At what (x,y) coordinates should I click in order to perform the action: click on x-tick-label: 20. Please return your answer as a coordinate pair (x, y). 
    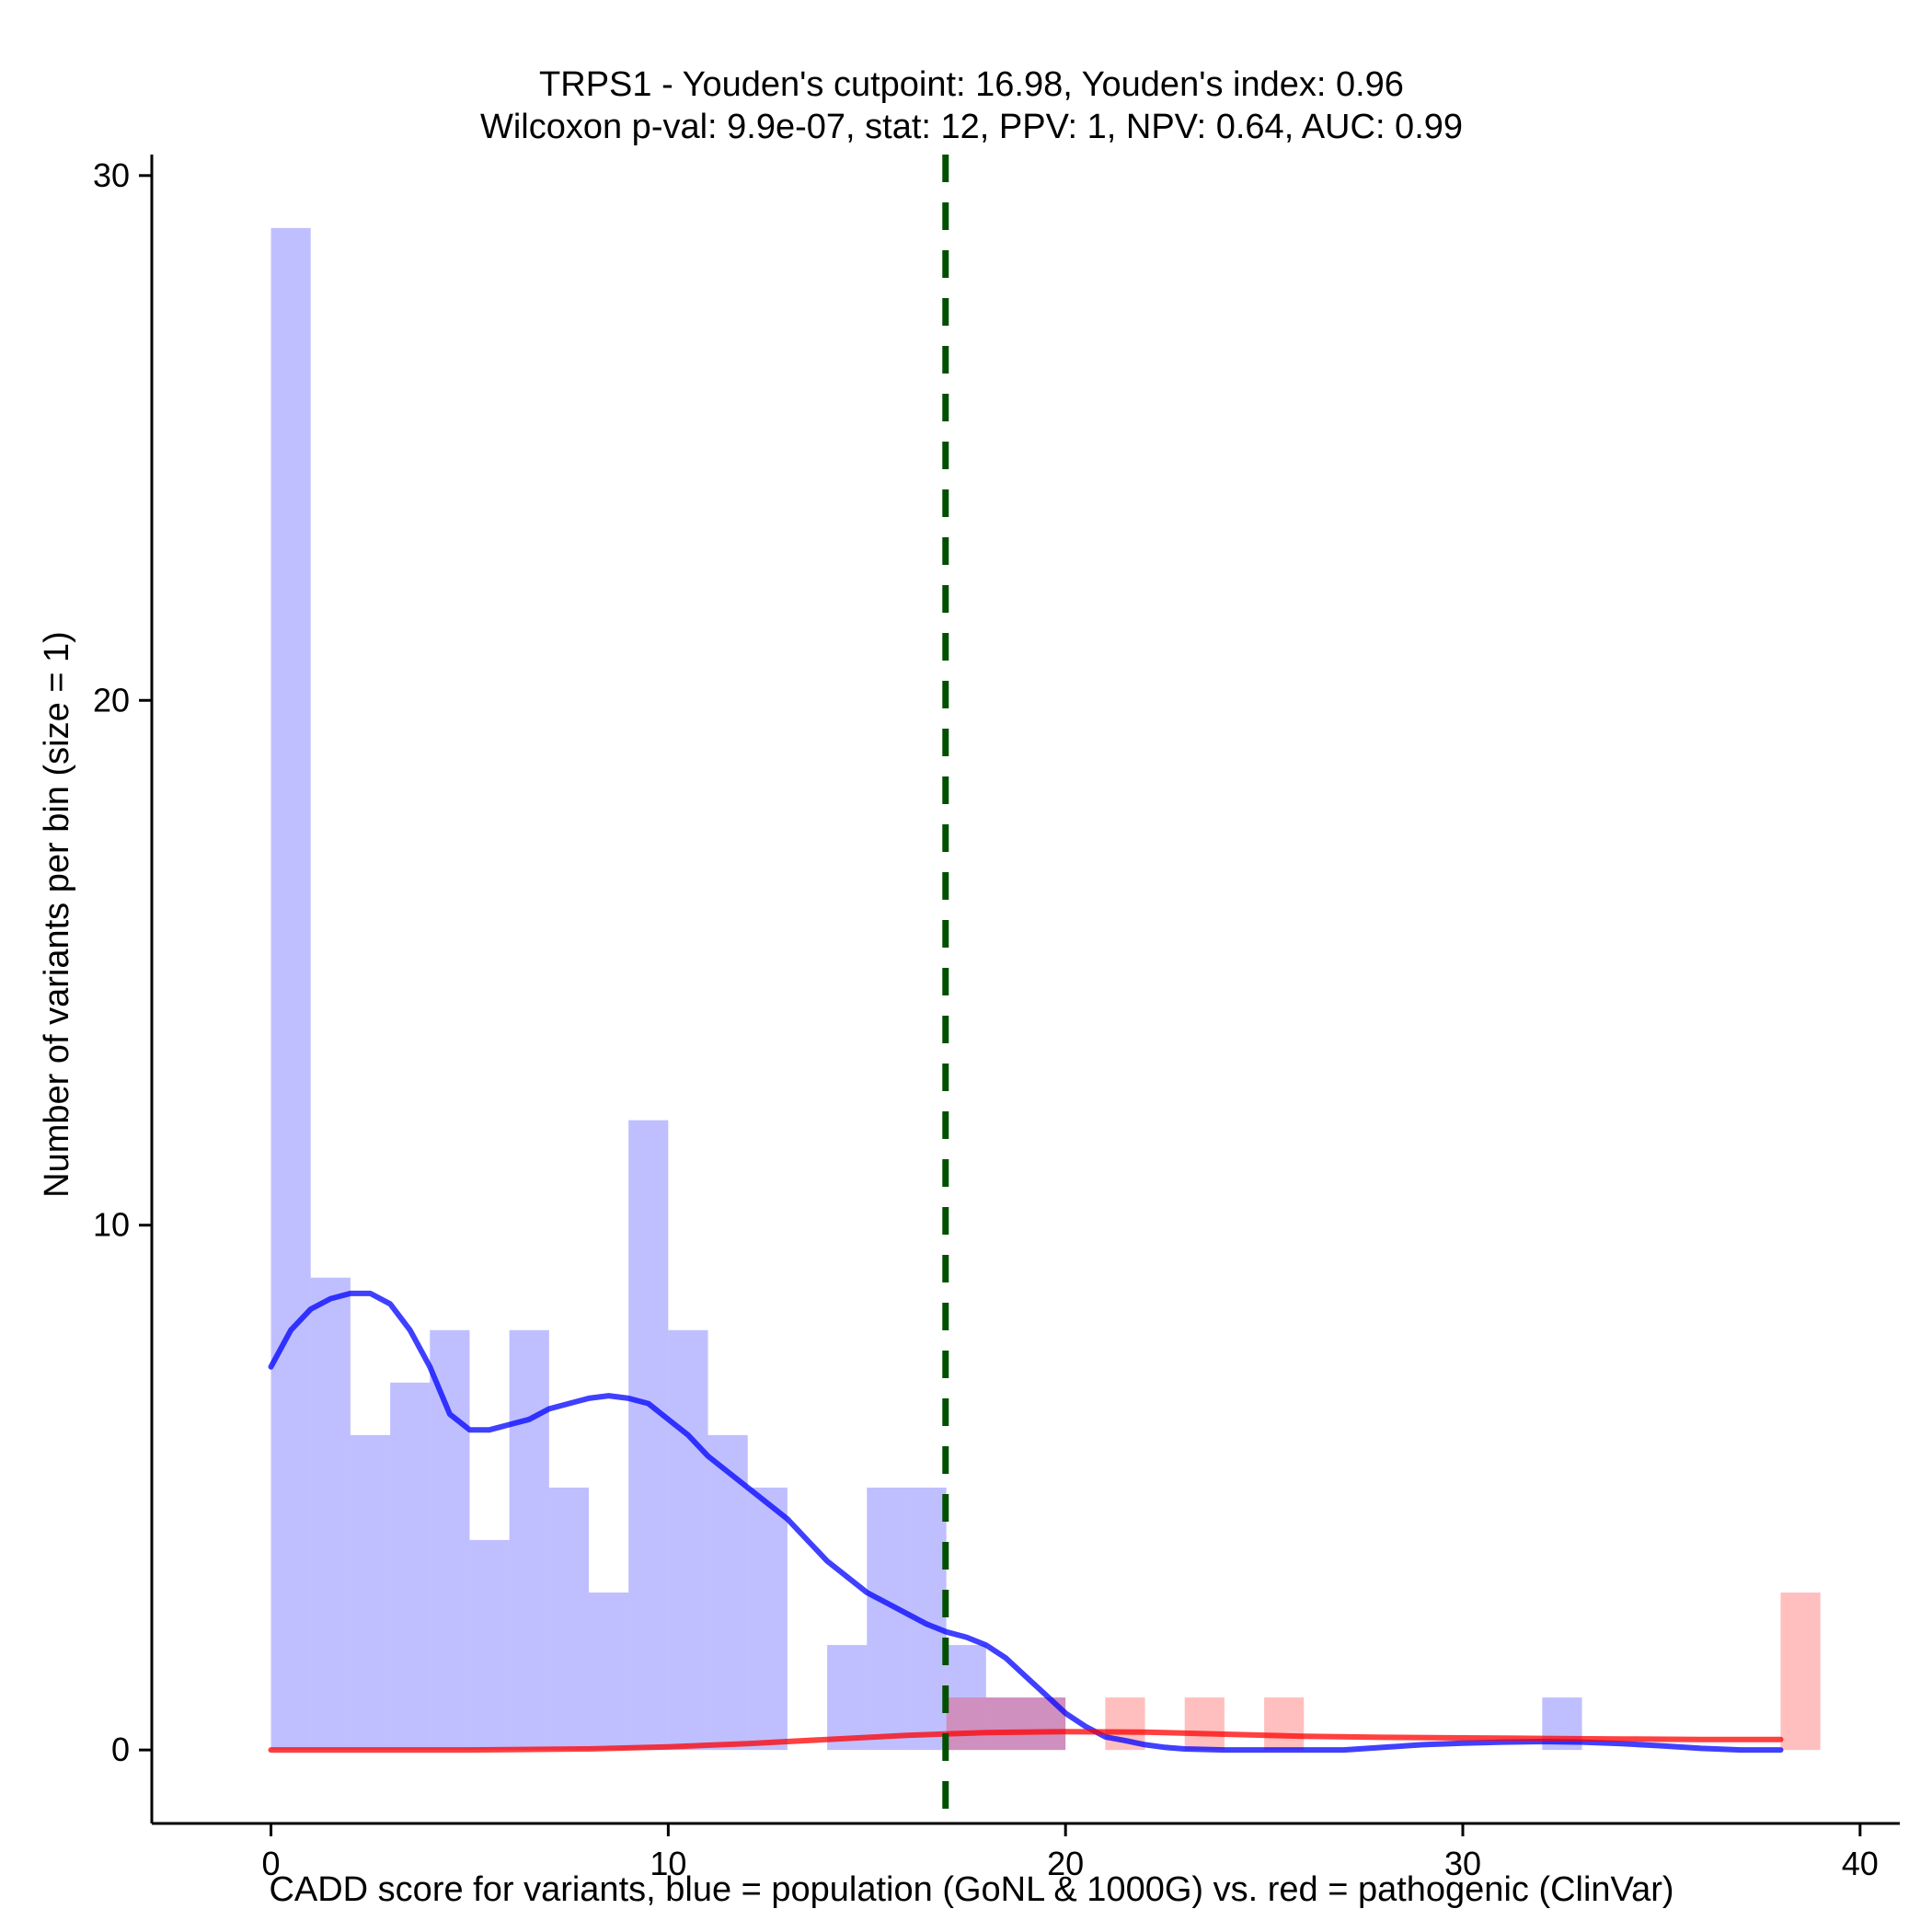
    Looking at the image, I should click on (1065, 1863).